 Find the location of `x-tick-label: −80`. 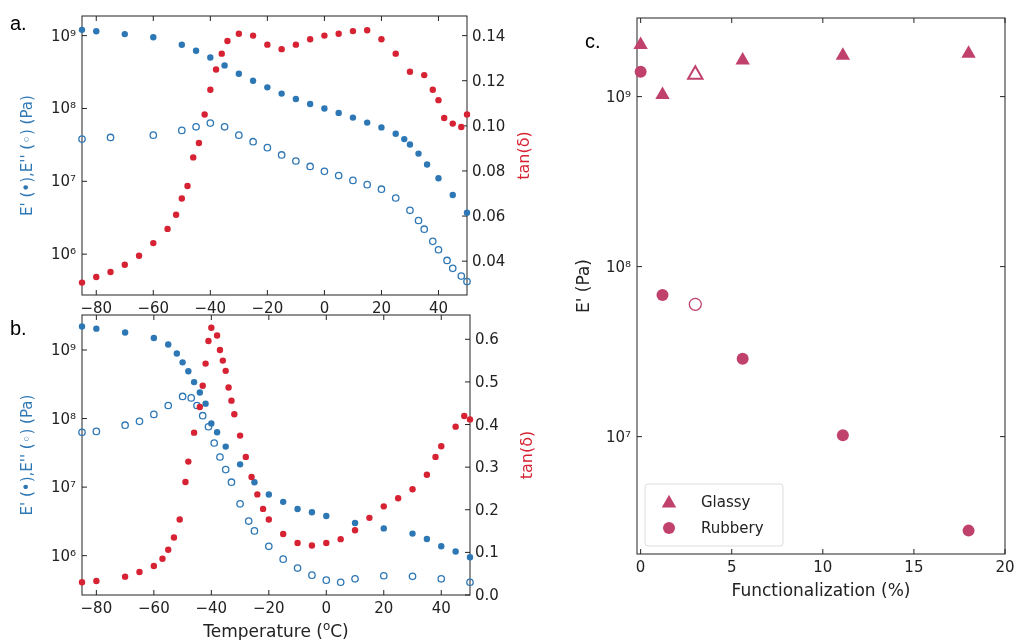

x-tick-label: −80 is located at coordinates (96, 608).